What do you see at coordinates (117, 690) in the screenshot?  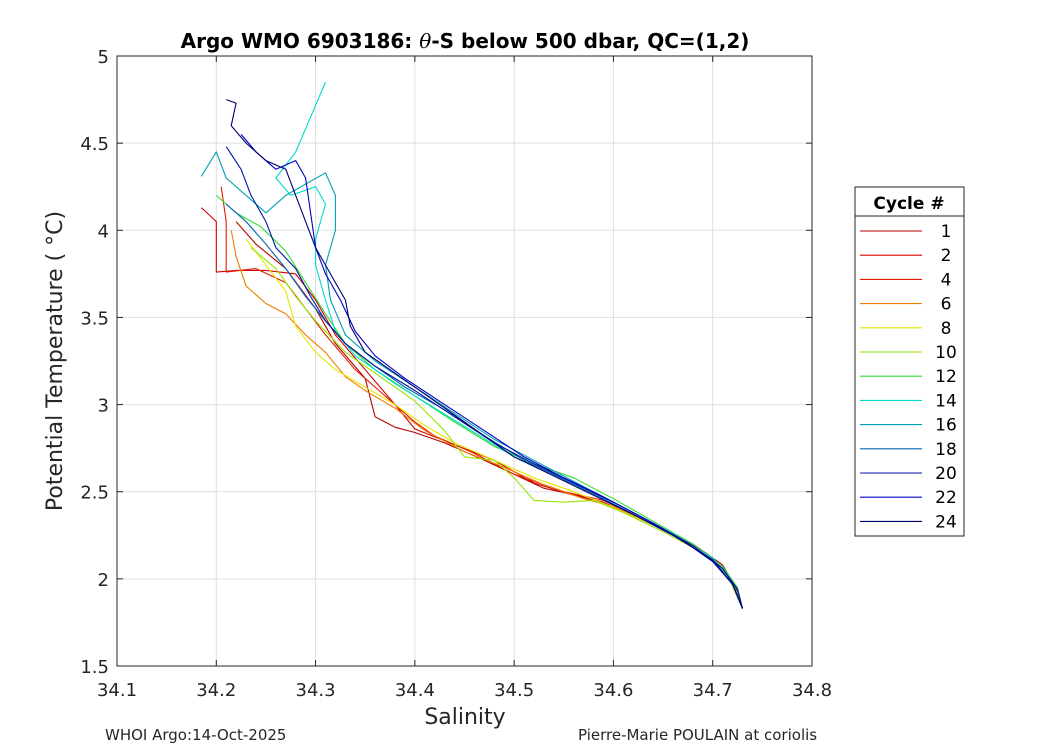 I see `x-tick-label: 34.1` at bounding box center [117, 690].